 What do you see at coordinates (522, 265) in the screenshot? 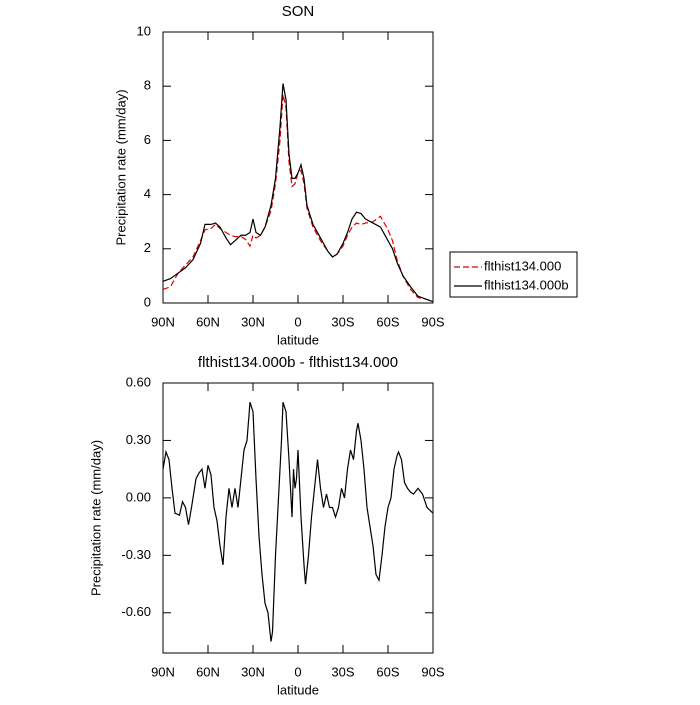
I see `legend-label: flthist134.000` at bounding box center [522, 265].